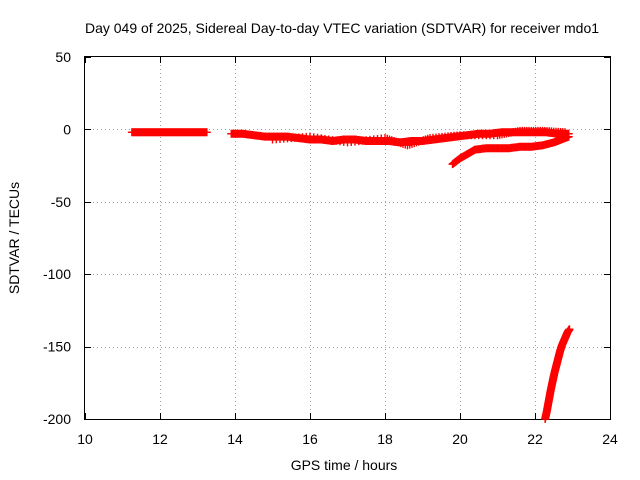 This screenshot has height=480, width=640. Describe the element at coordinates (310, 439) in the screenshot. I see `x-tick-label: 16` at that location.